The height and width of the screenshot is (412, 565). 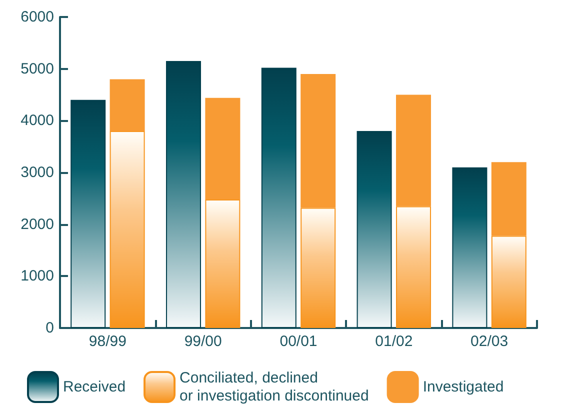 I want to click on legend-label: Conciliated, declined or investigation discontinued, so click(x=274, y=387).